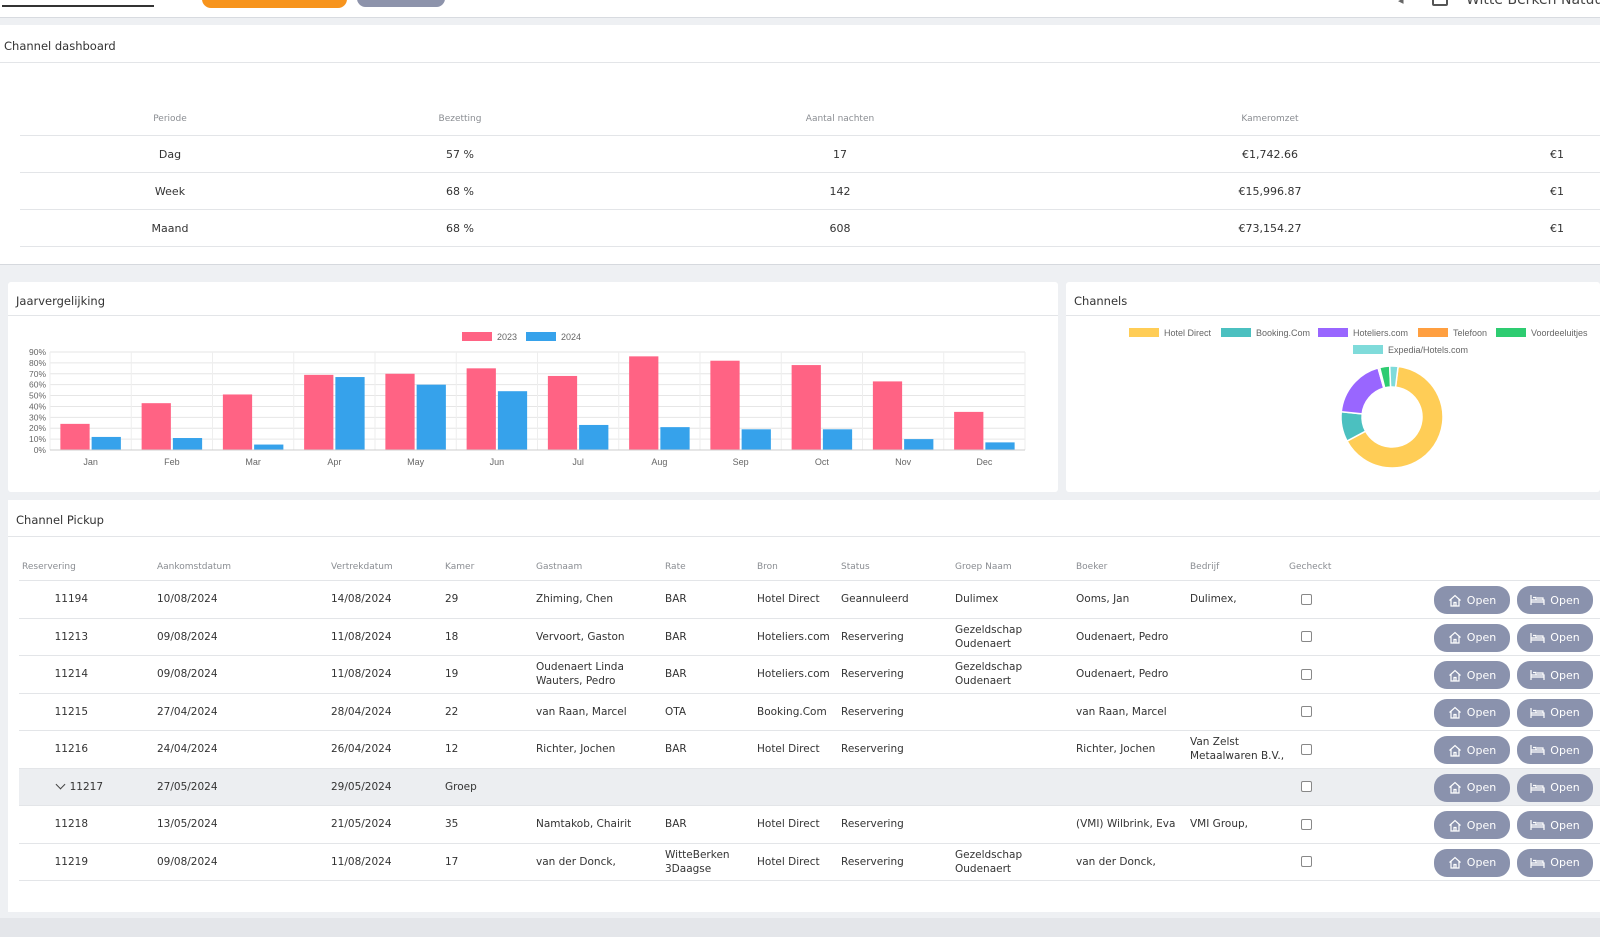 This screenshot has width=1600, height=937. I want to click on bar-2023-jul, so click(562, 412).